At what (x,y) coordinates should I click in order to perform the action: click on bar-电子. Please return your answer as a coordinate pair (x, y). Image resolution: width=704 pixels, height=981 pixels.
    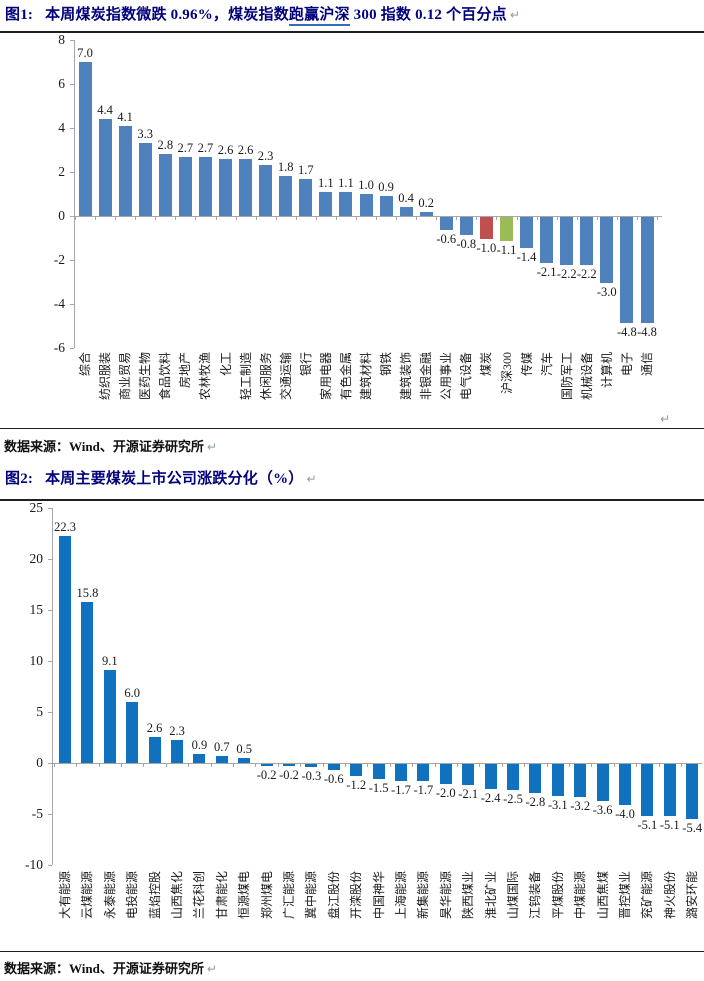
    Looking at the image, I should click on (627, 270).